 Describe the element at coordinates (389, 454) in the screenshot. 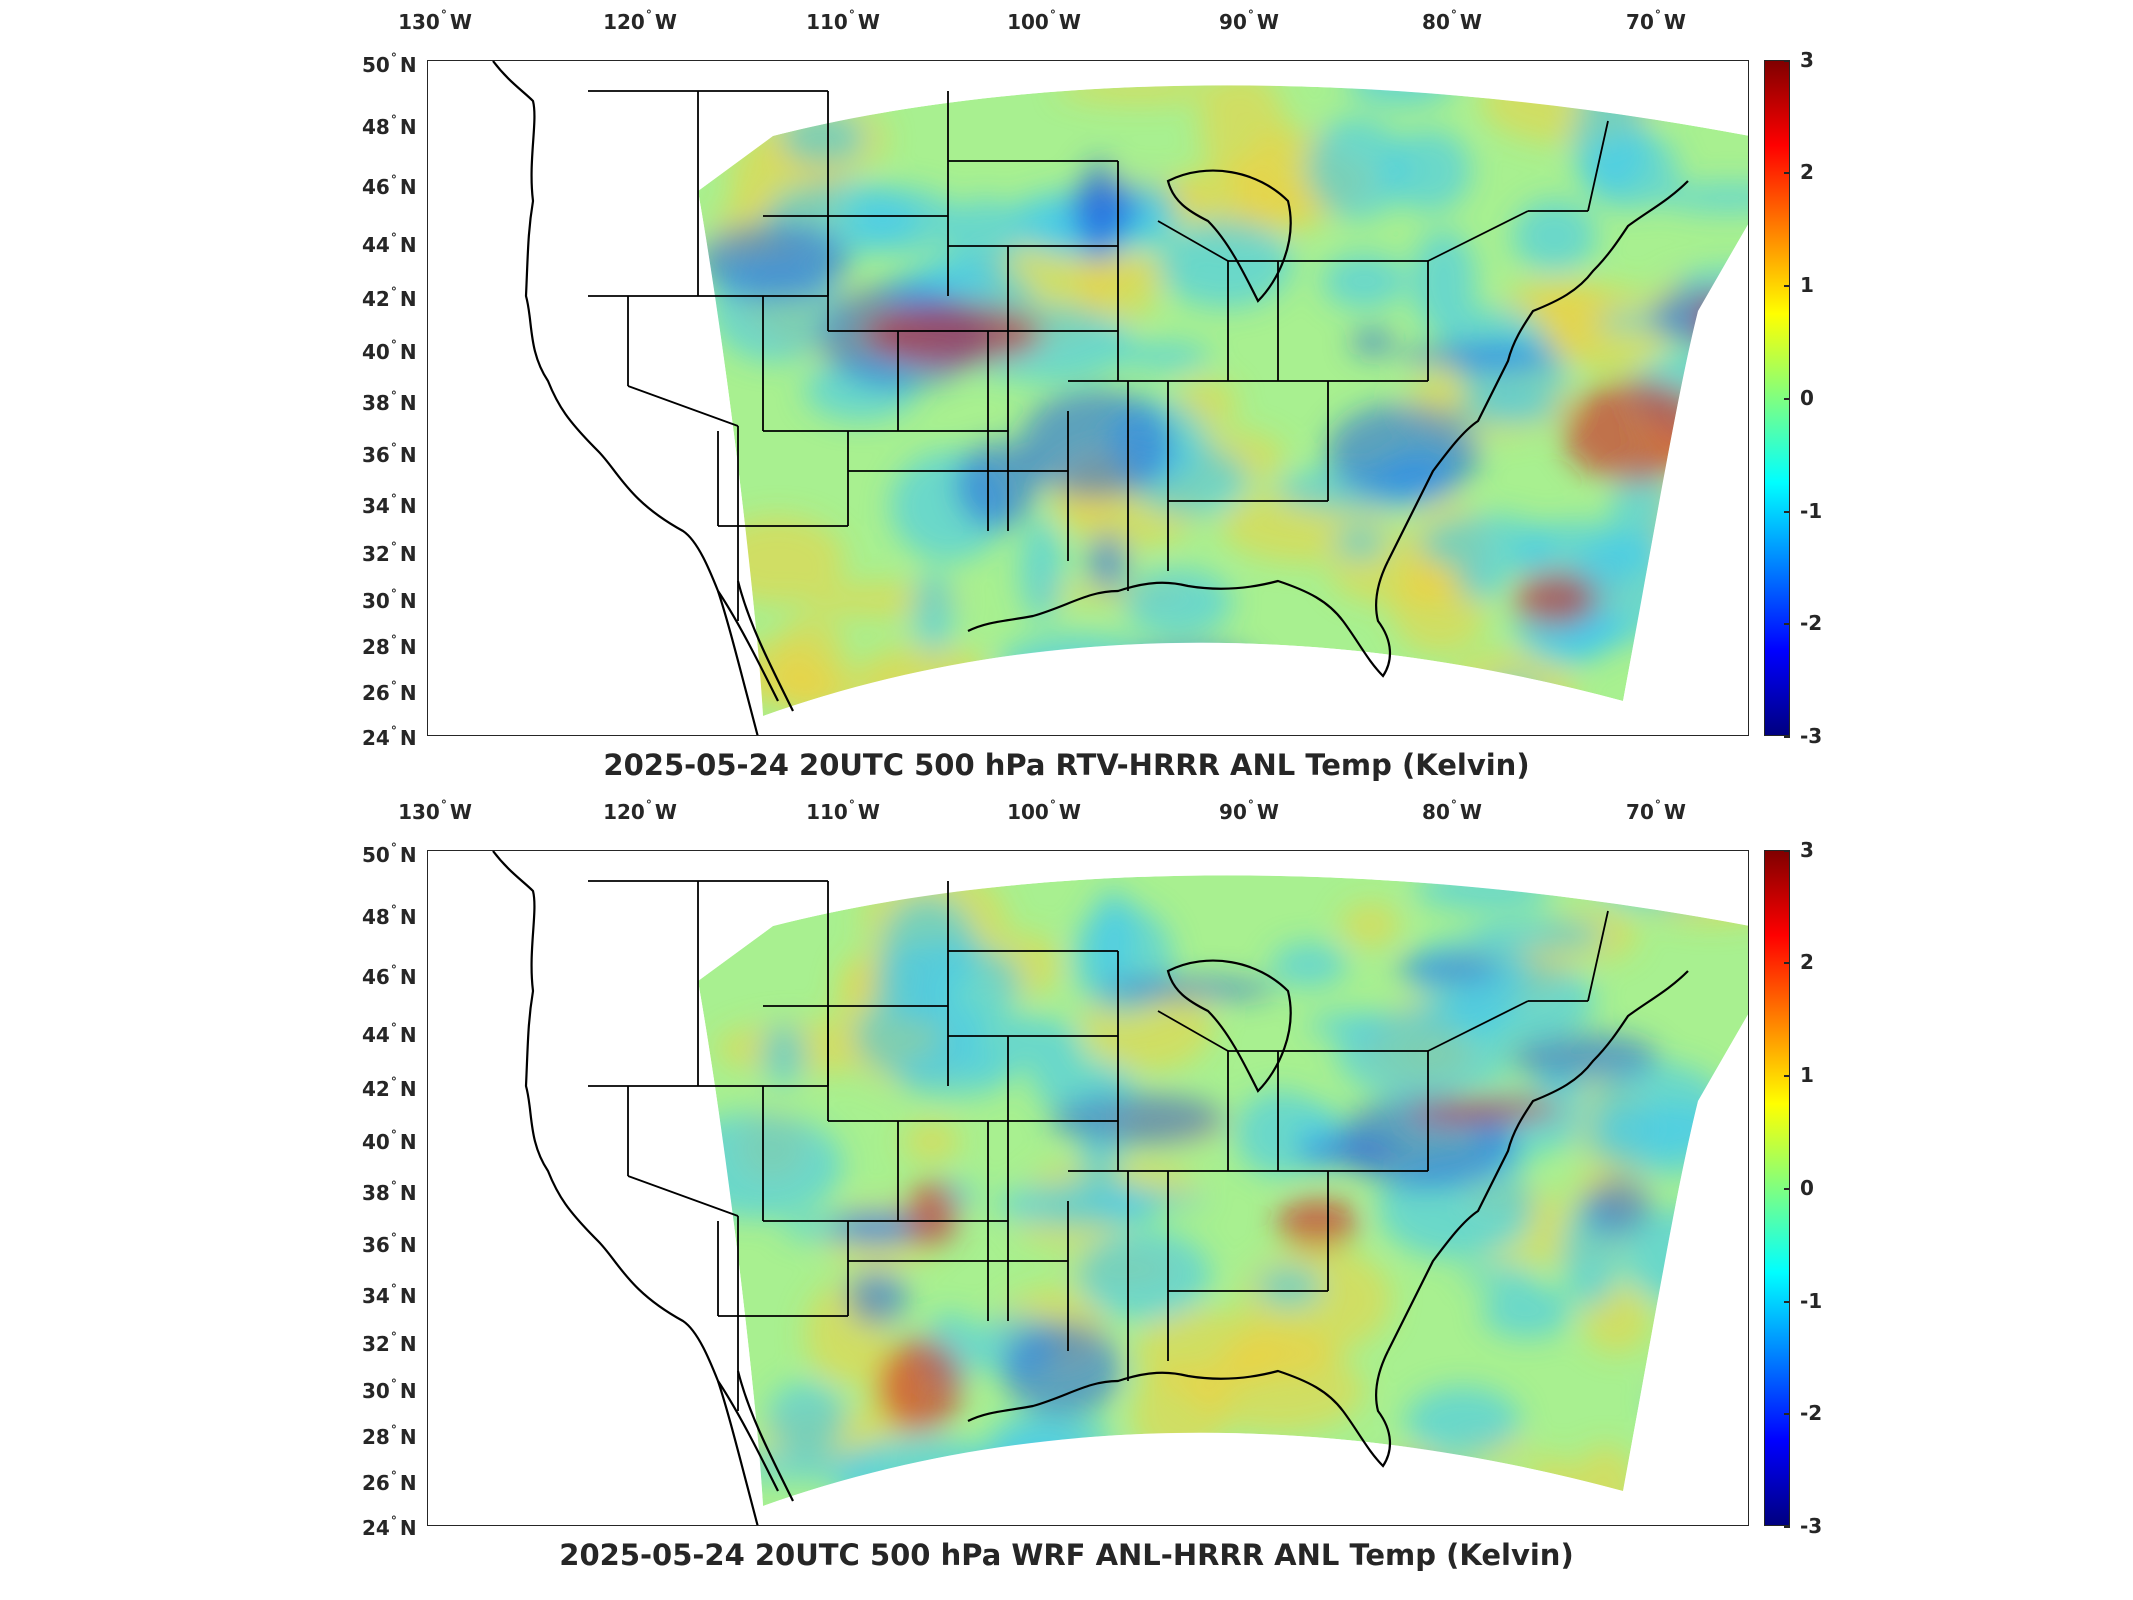

I see `latitude-label: 36° N` at that location.